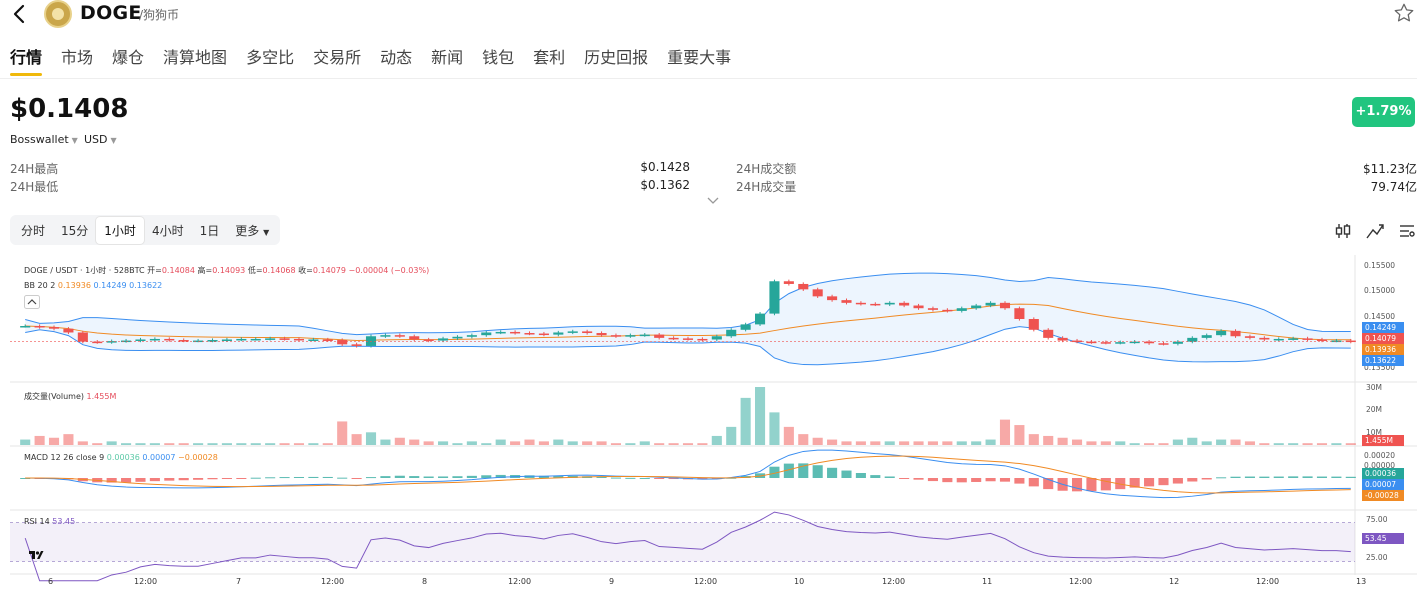 Image resolution: width=1417 pixels, height=596 pixels. What do you see at coordinates (396, 57) in the screenshot?
I see `tab-activity: 动态` at bounding box center [396, 57].